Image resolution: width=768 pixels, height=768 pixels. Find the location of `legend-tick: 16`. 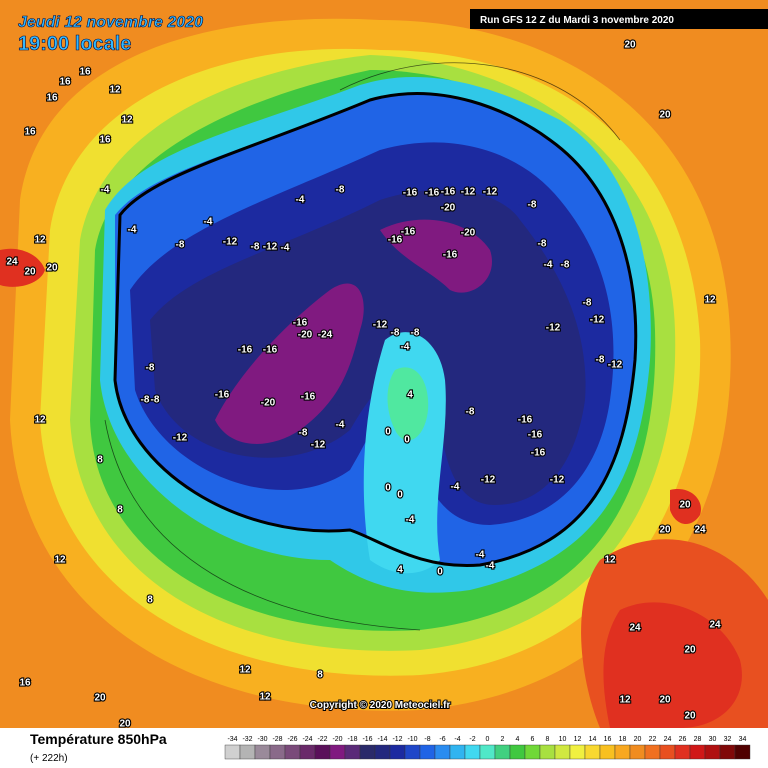

legend-tick: 16 is located at coordinates (608, 739).